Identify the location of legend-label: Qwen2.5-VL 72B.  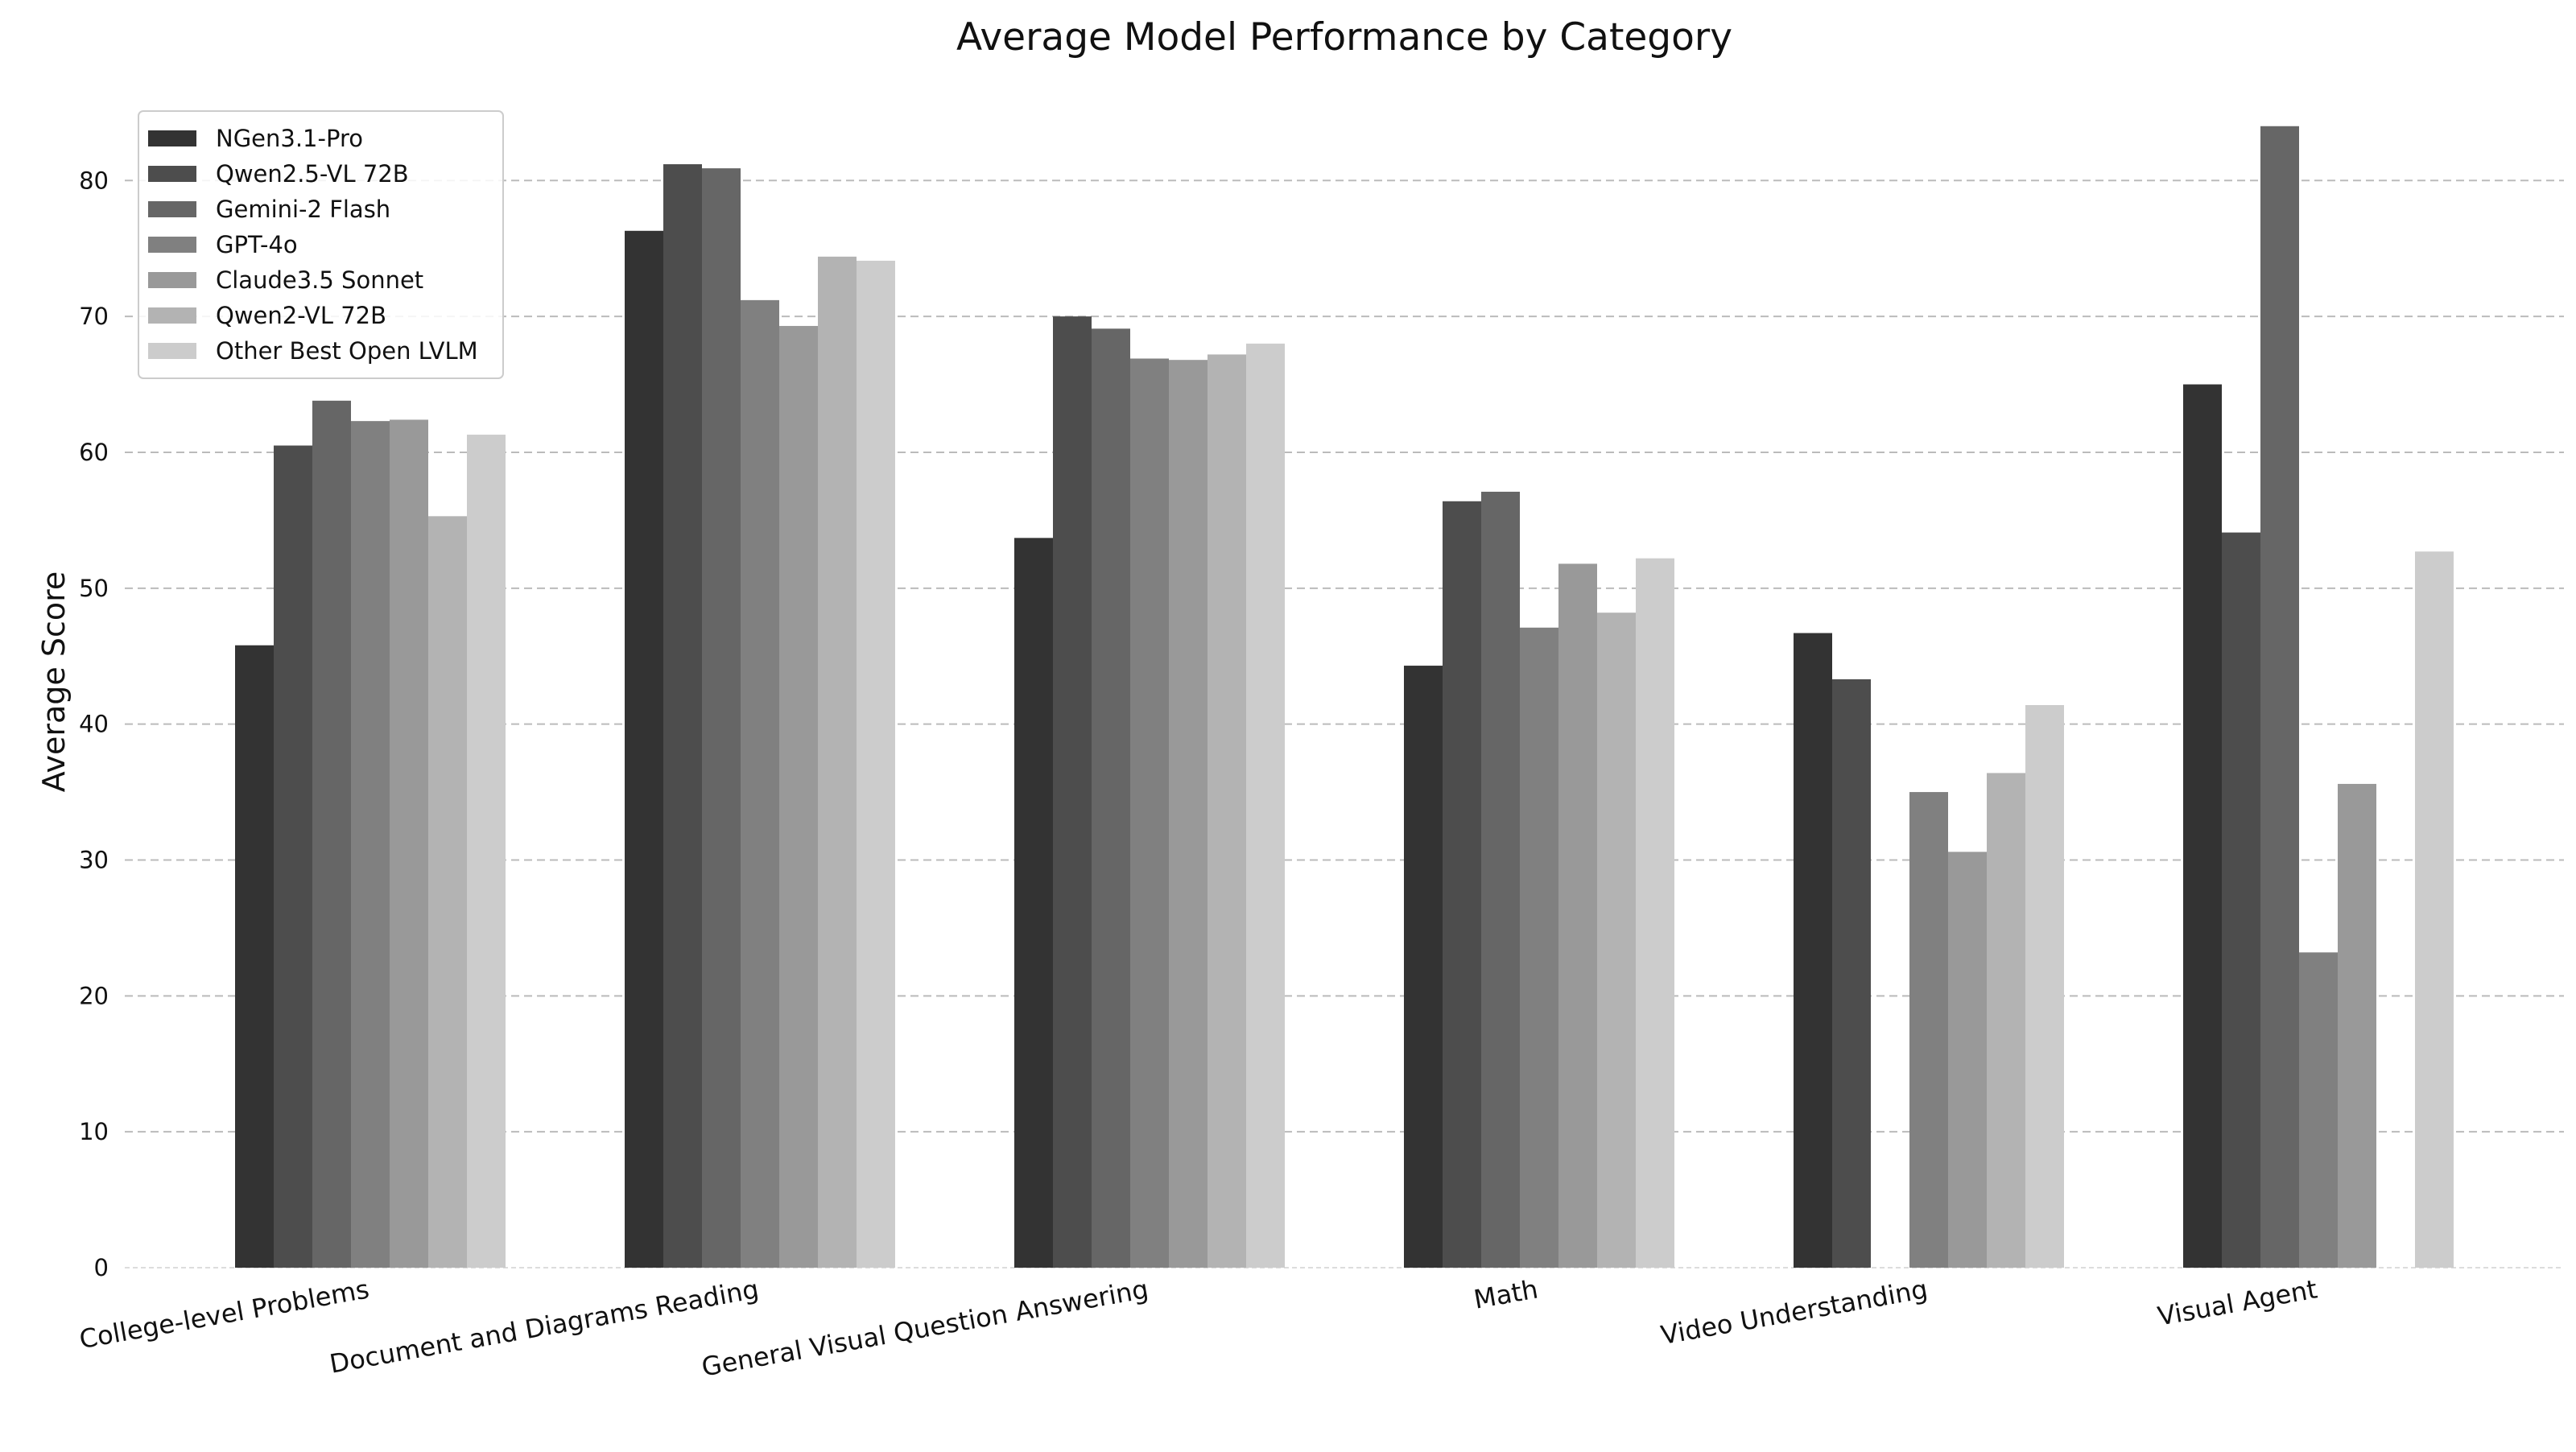
(312, 174).